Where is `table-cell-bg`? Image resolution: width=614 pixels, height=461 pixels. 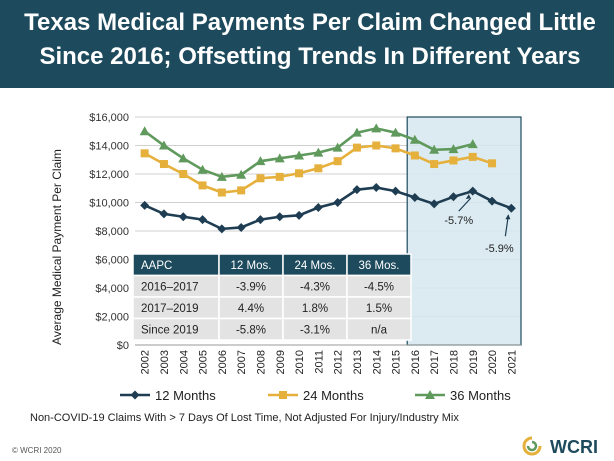 table-cell-bg is located at coordinates (379, 329).